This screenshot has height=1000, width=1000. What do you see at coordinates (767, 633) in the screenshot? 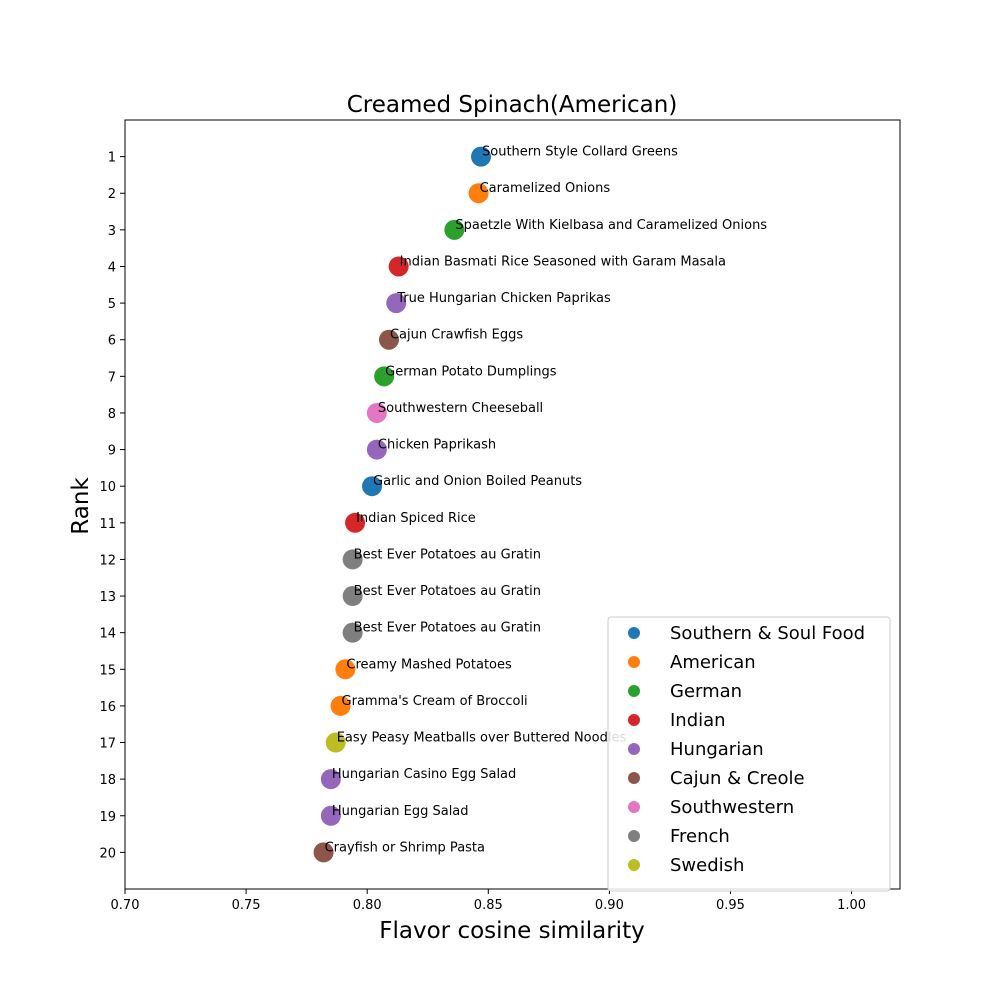
I see `legend-label: Southern & Soul Food` at bounding box center [767, 633].